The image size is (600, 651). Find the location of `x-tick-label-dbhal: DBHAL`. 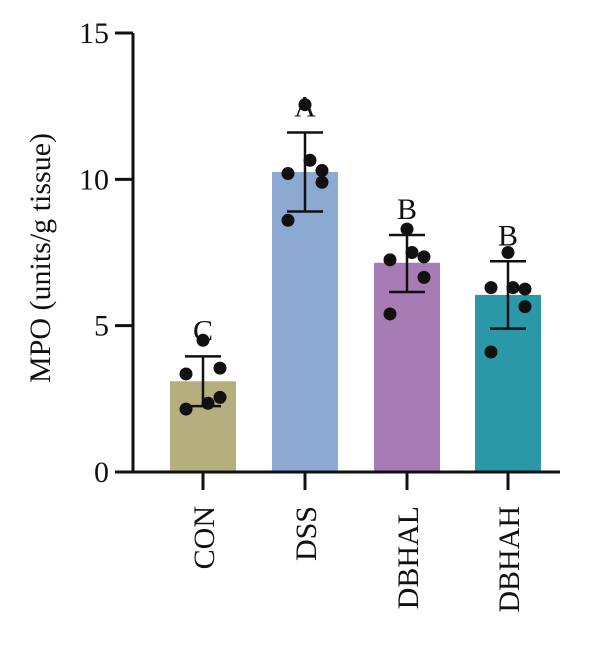

x-tick-label-dbhal: DBHAL is located at coordinates (408, 557).